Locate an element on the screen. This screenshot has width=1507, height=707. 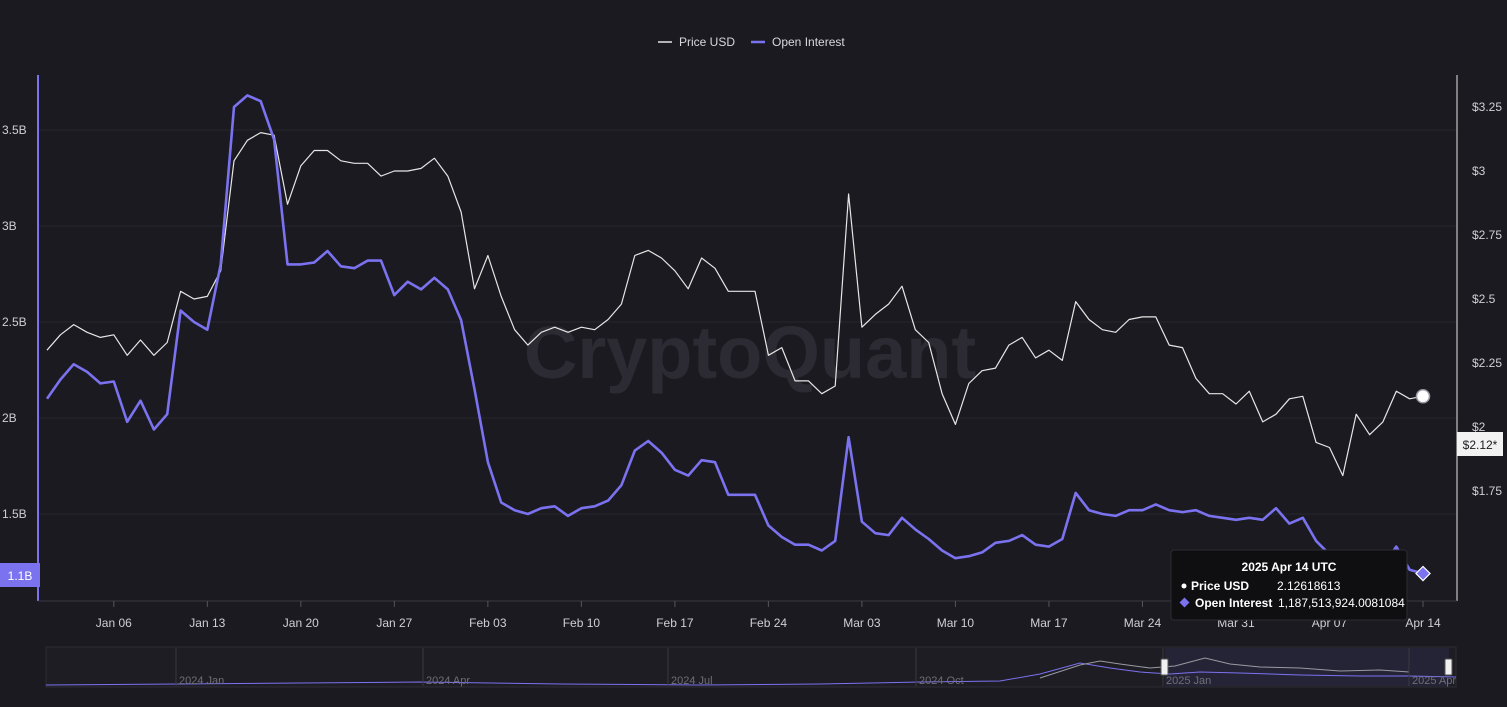
right-current-marker: $2.12* is located at coordinates (1480, 444).